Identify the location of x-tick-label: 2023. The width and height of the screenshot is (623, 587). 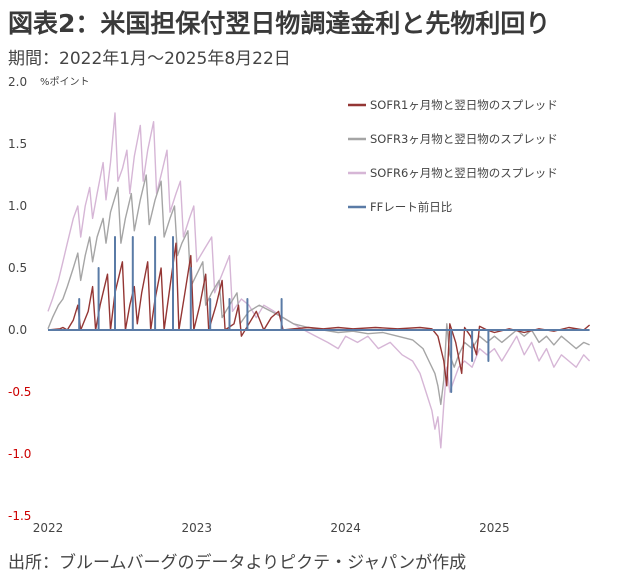
(197, 528).